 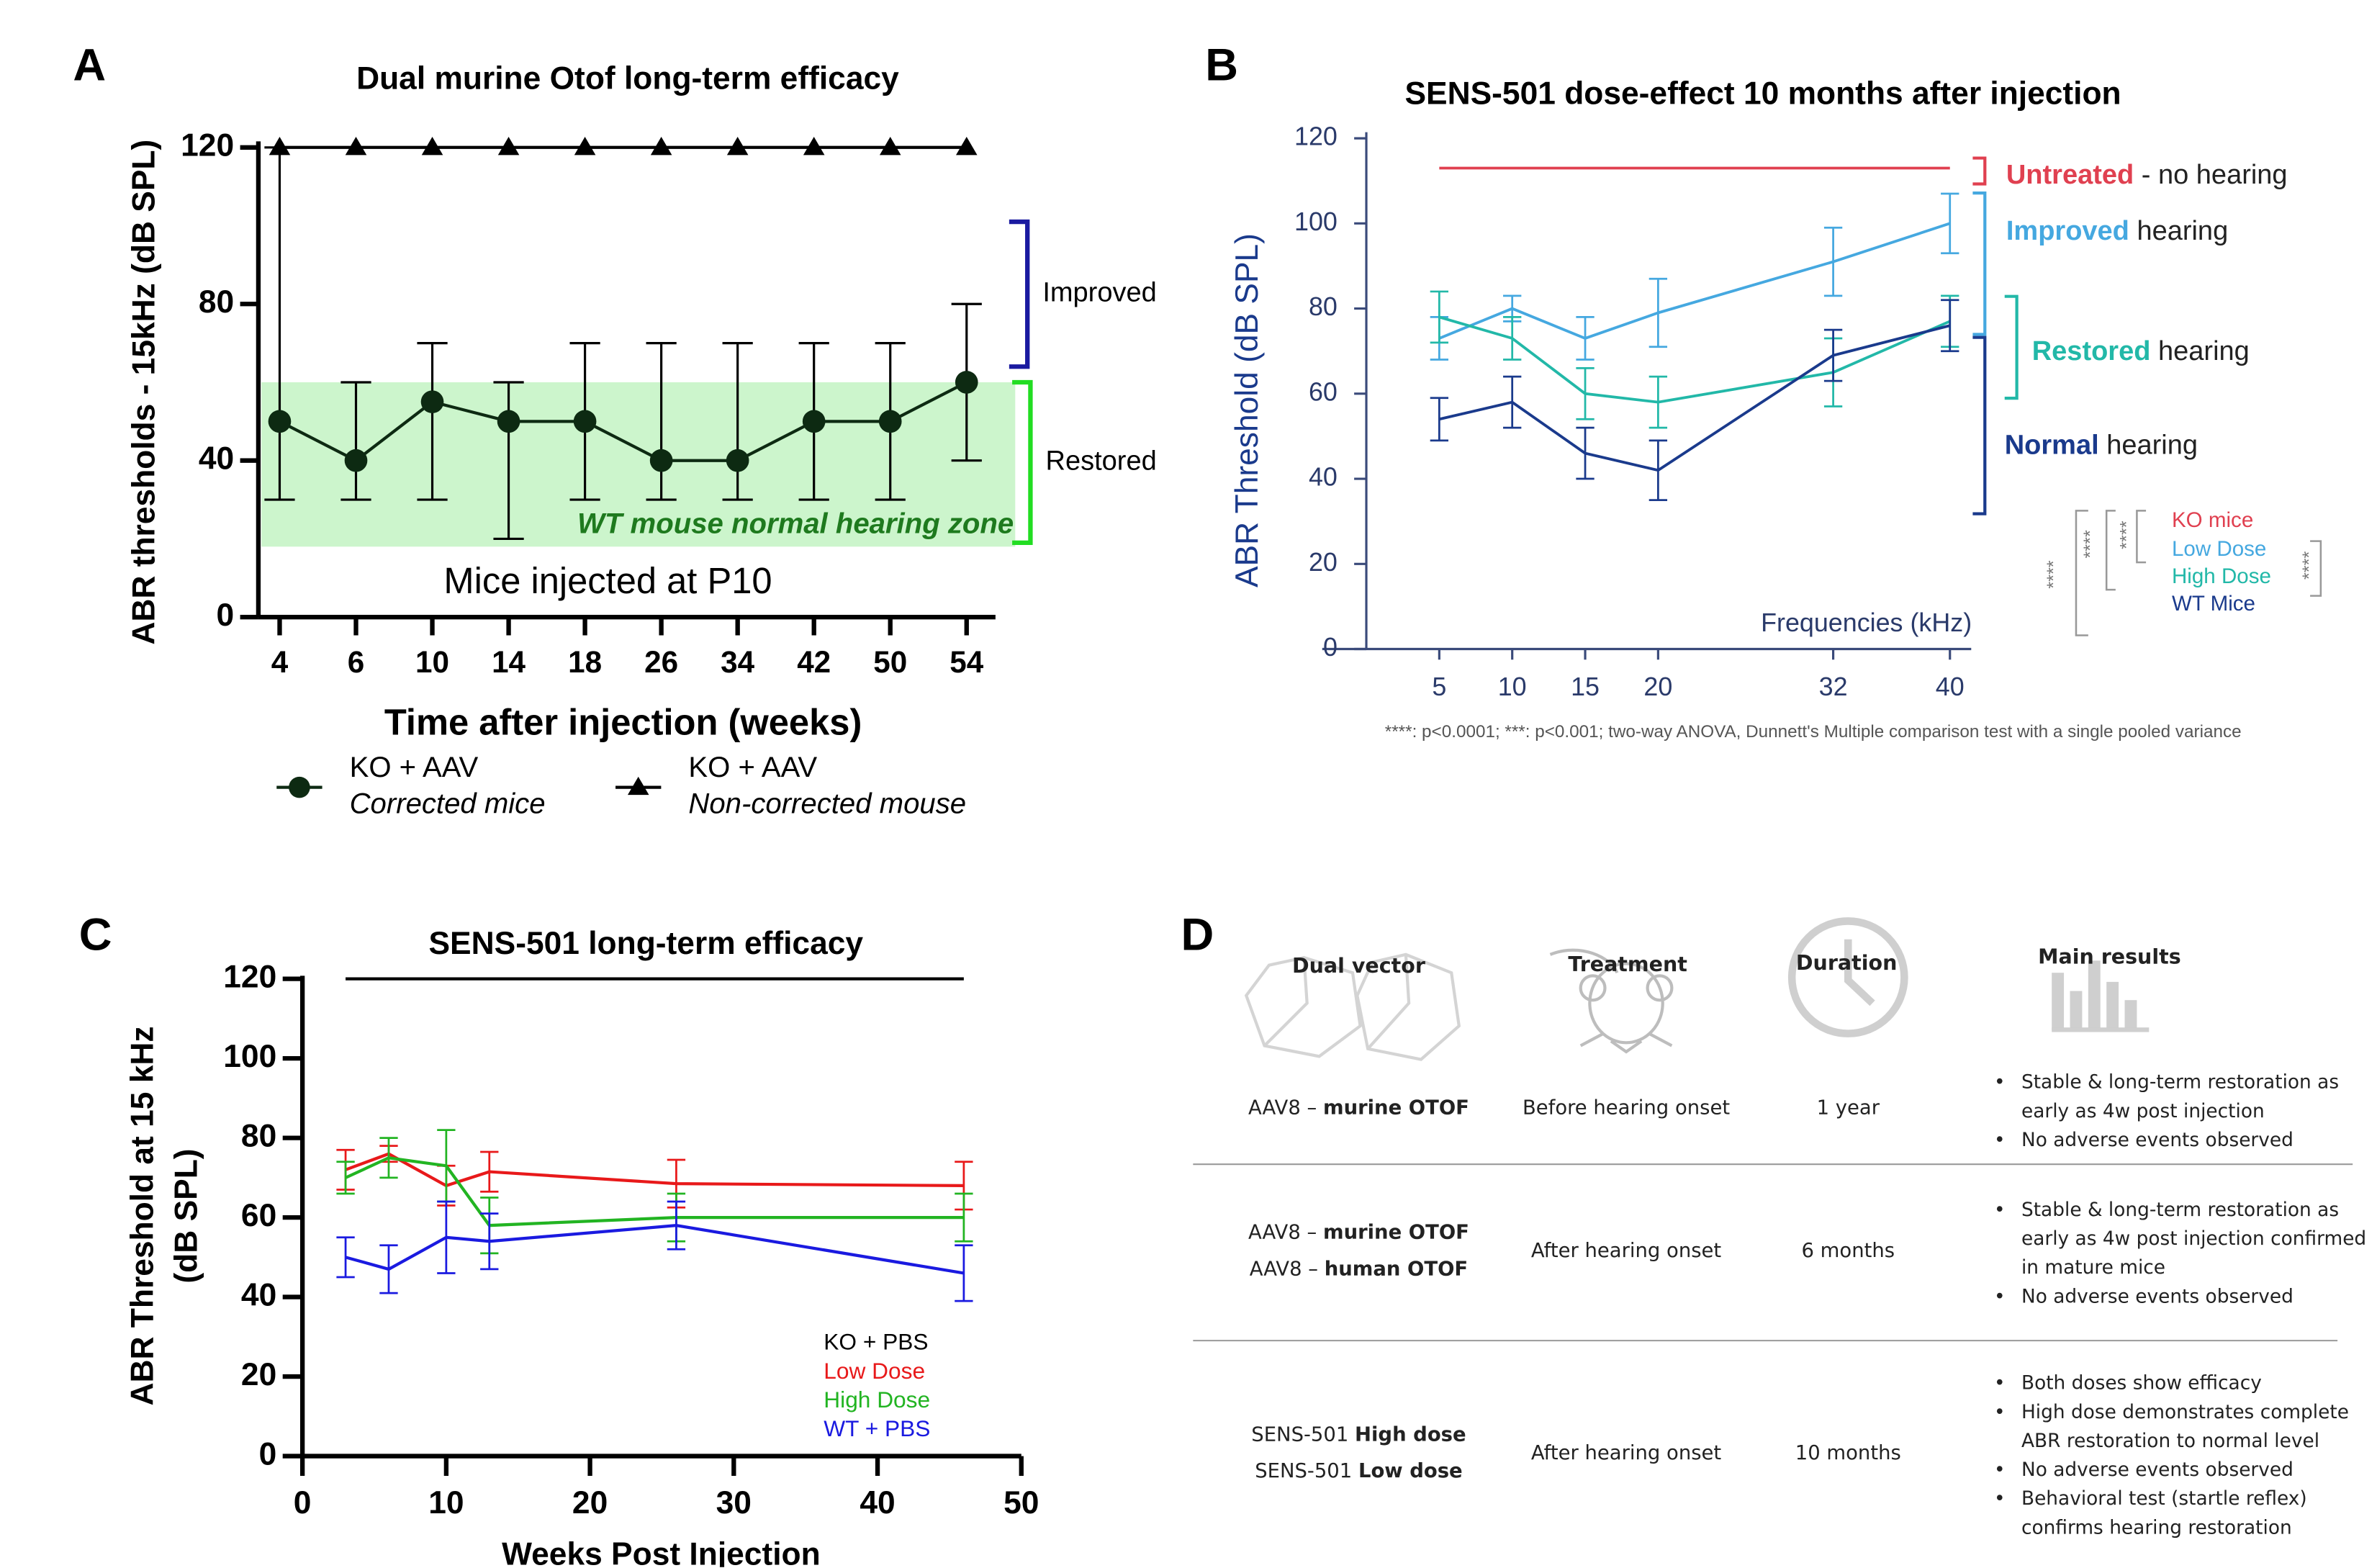 I want to click on vector-bold: human OTOF, so click(x=1397, y=1269).